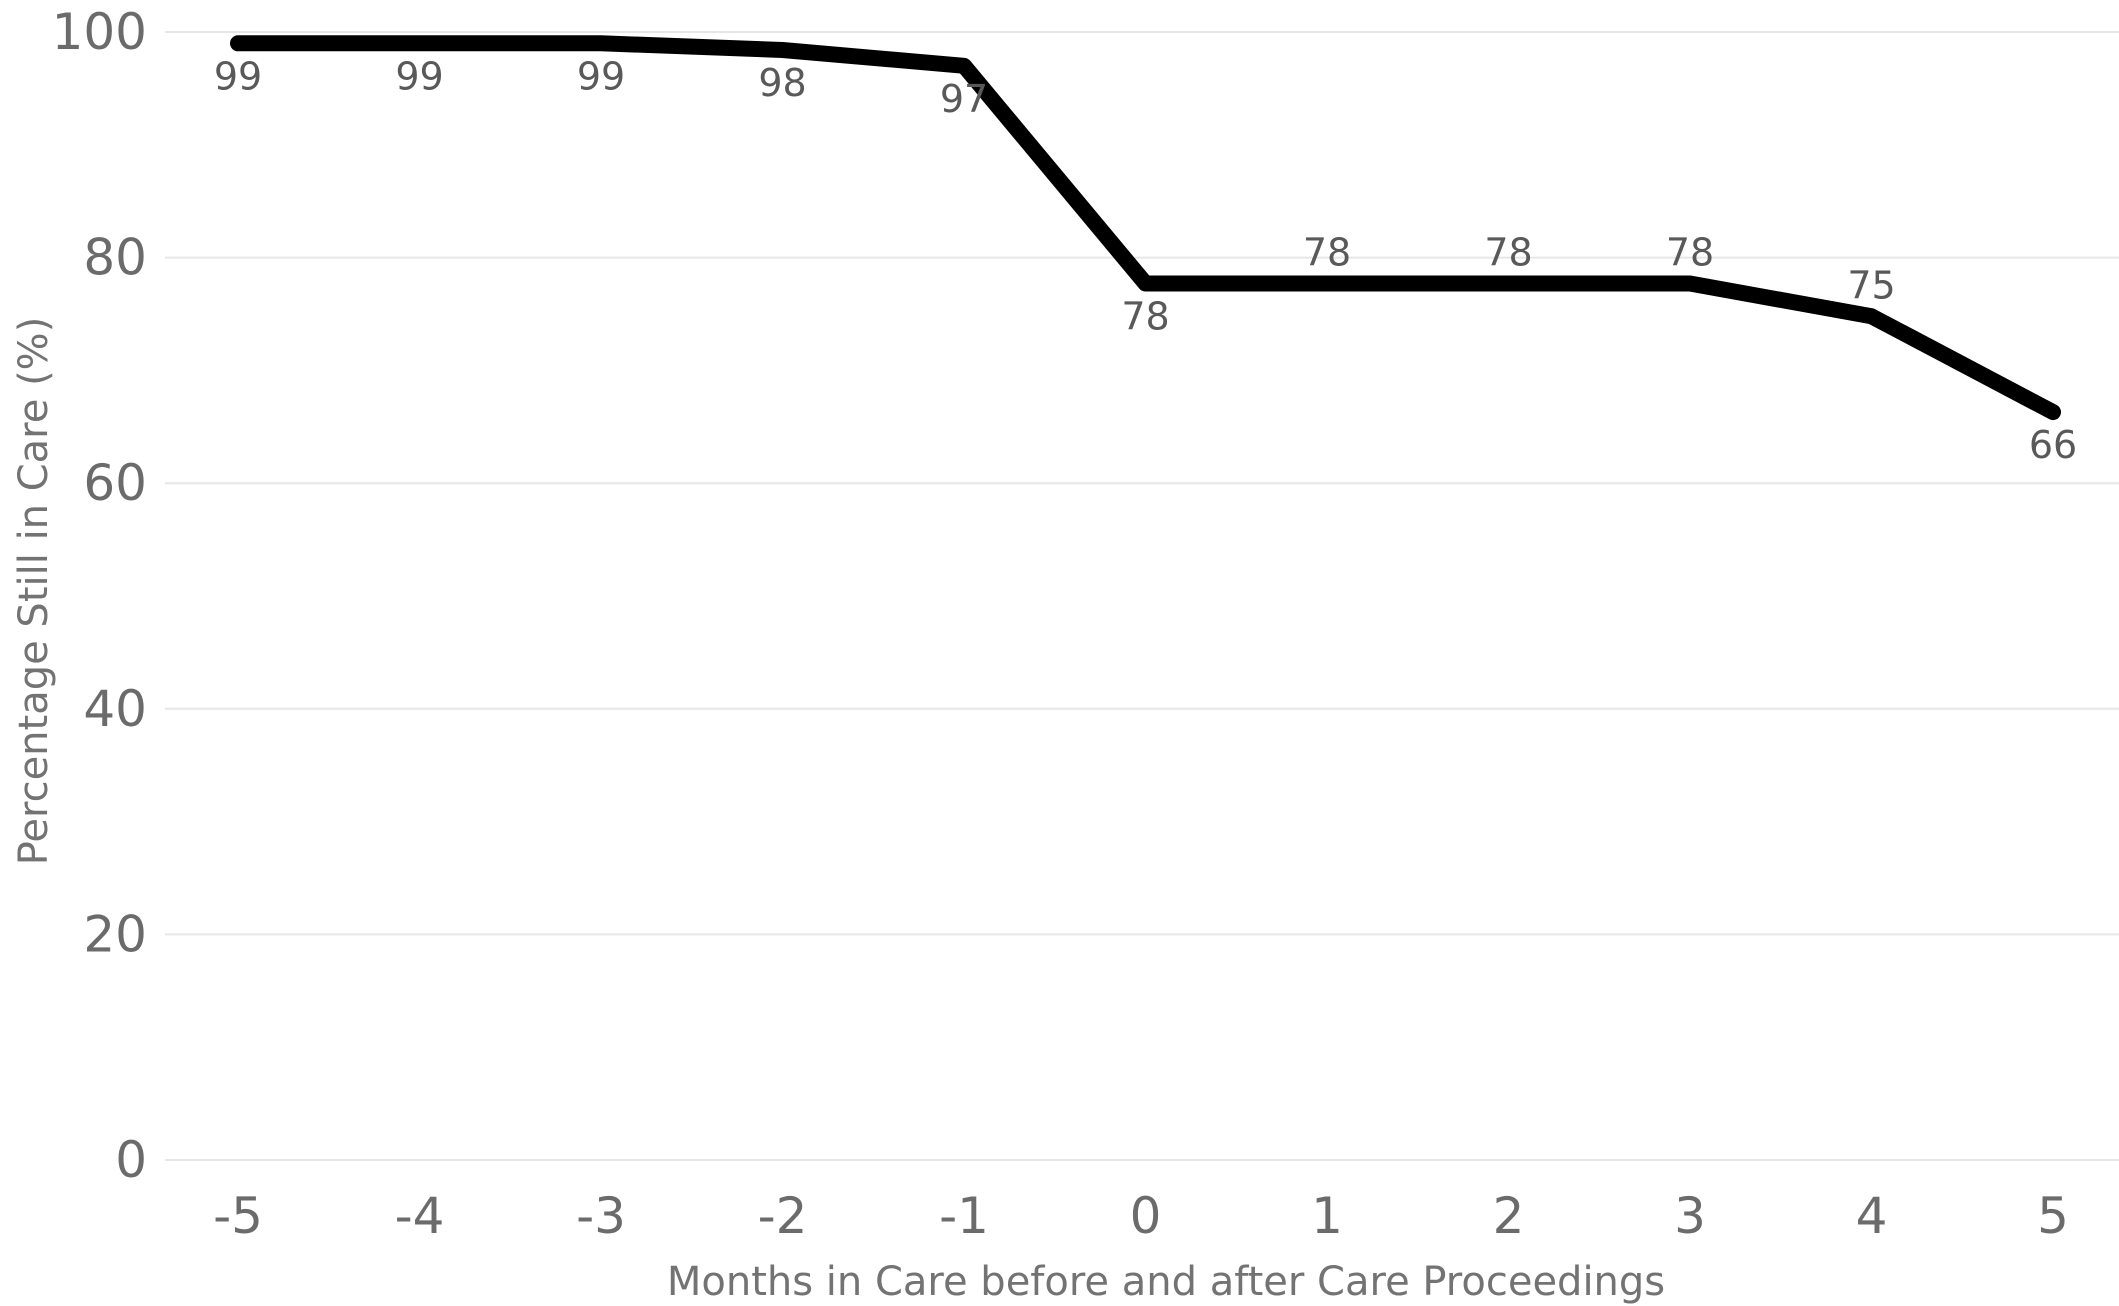 This screenshot has width=2119, height=1306. Describe the element at coordinates (115, 258) in the screenshot. I see `y-tick-label: 80` at that location.